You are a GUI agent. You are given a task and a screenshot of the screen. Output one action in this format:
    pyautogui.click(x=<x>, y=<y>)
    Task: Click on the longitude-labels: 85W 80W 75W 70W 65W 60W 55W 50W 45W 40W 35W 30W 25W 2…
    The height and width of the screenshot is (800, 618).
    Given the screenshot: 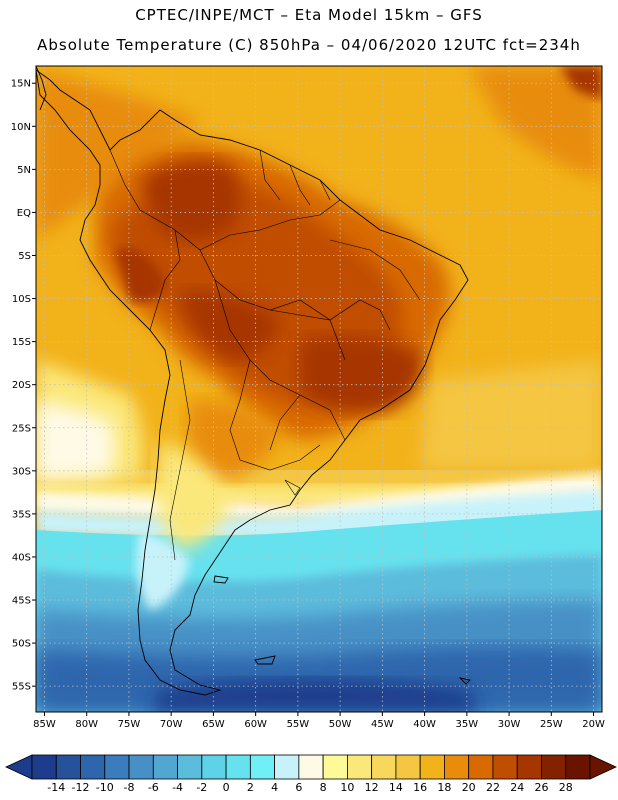 What is the action you would take?
    pyautogui.click(x=319, y=721)
    